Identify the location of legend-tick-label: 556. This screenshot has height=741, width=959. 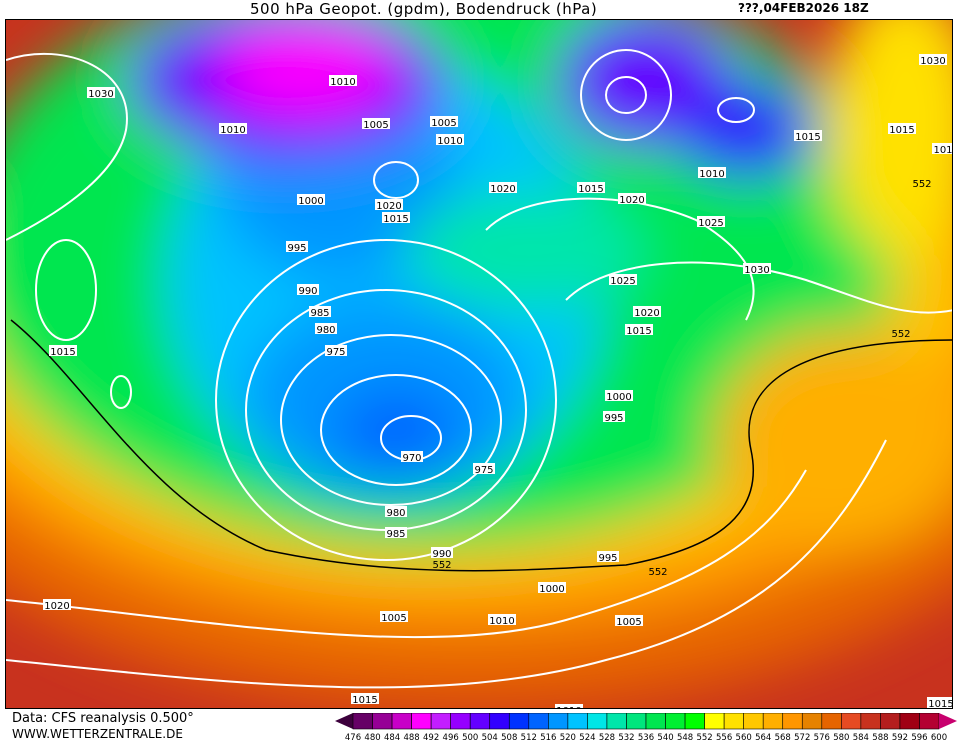
(724, 737).